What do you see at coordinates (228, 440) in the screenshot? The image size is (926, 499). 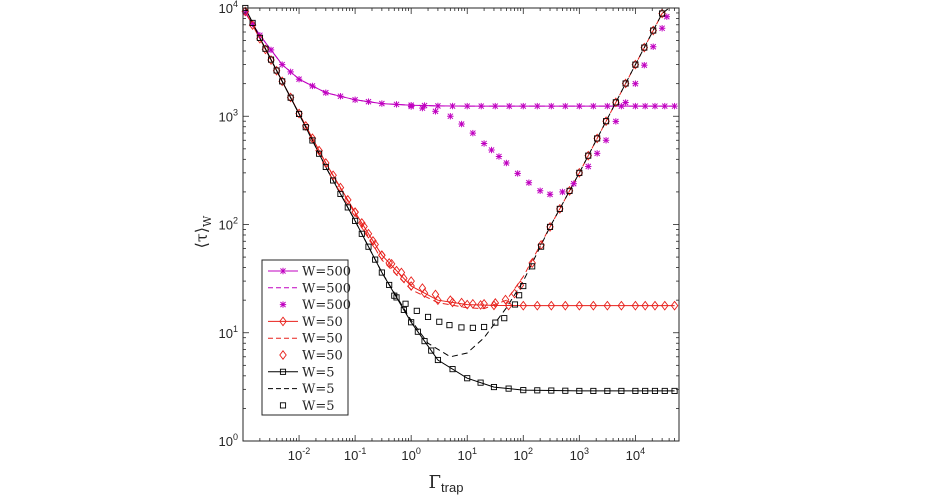 I see `y-tick-label: 10⁰` at bounding box center [228, 440].